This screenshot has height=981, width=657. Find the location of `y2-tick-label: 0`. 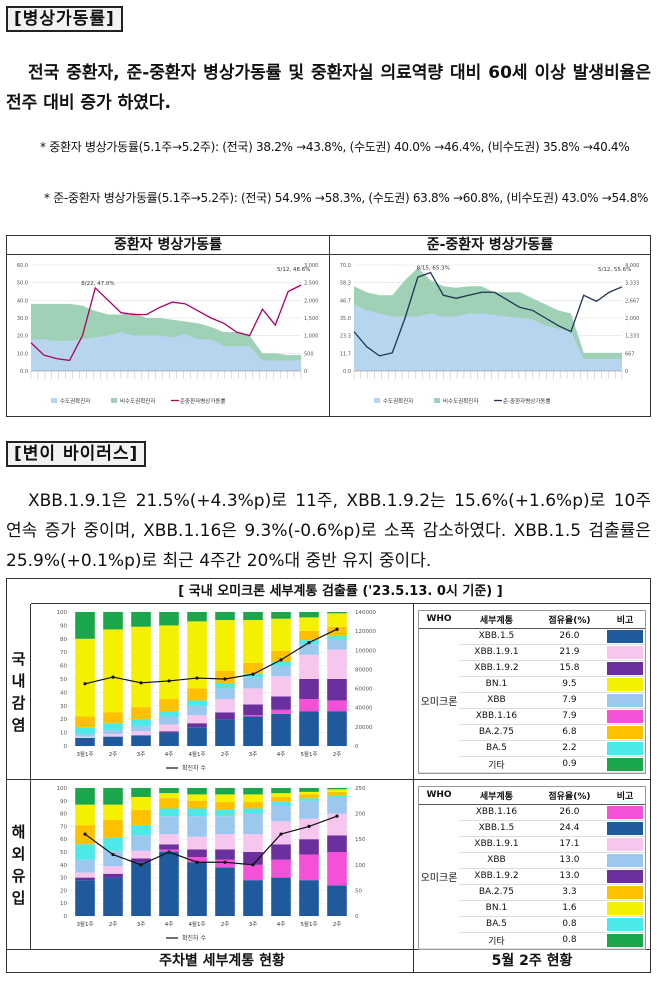

y2-tick-label: 0 is located at coordinates (305, 372).